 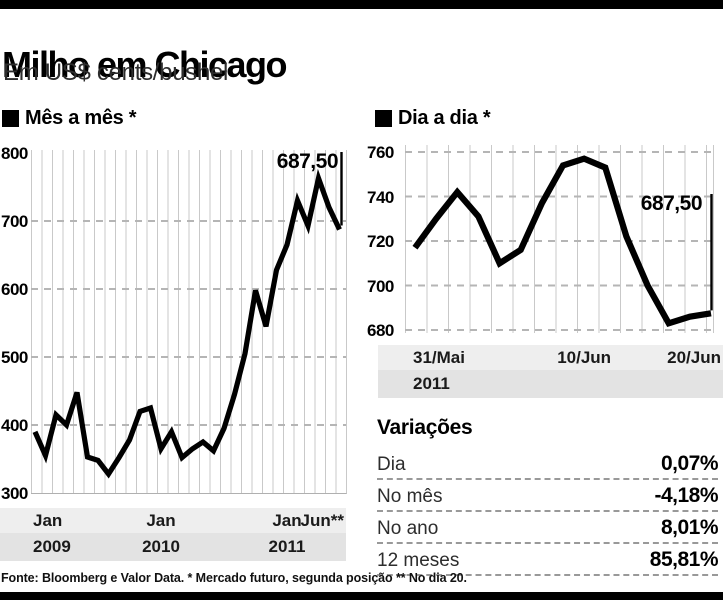 What do you see at coordinates (550, 384) in the screenshot?
I see `daily-x-axis-year-row: 2011` at bounding box center [550, 384].